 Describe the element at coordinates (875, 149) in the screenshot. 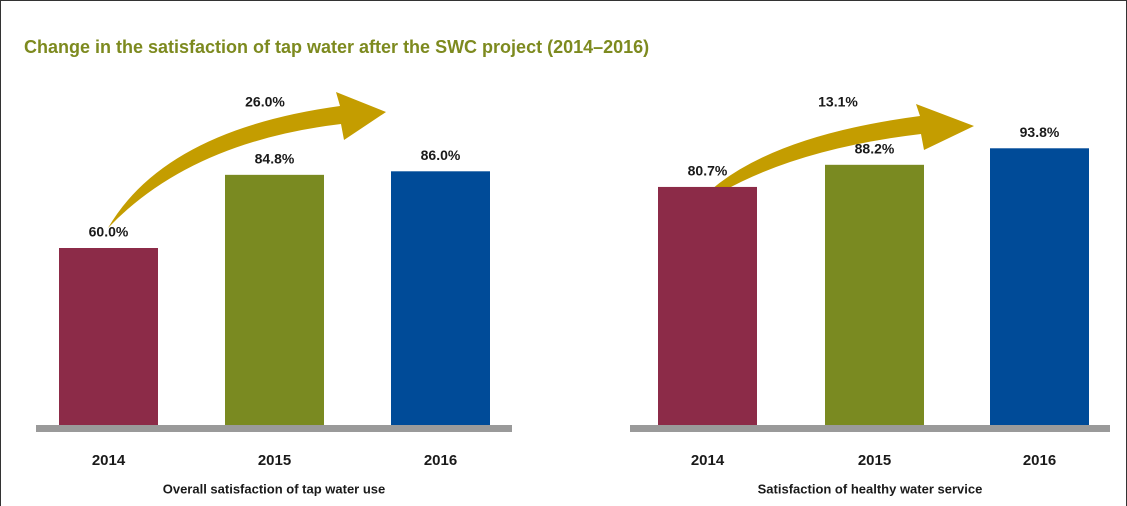

I see `value-label: 88.2%` at that location.